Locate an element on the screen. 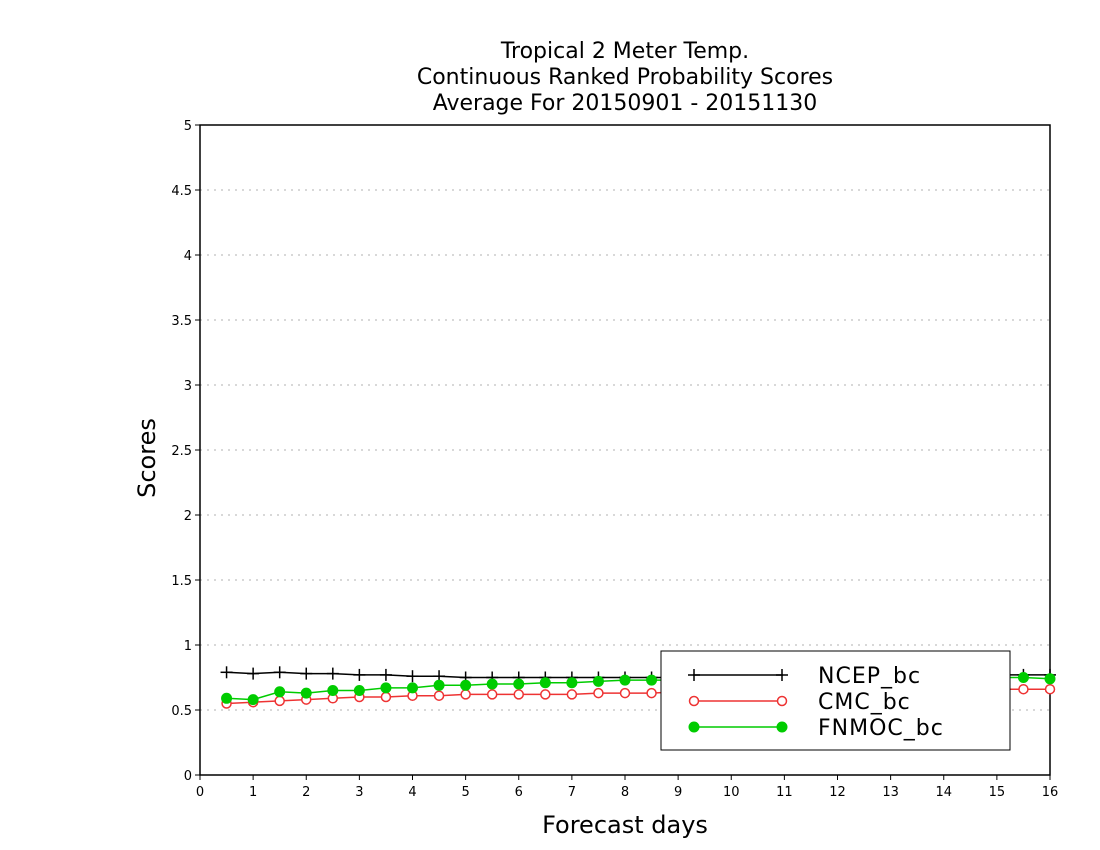 The width and height of the screenshot is (1100, 850). x-tick-label: 5 is located at coordinates (465, 792).